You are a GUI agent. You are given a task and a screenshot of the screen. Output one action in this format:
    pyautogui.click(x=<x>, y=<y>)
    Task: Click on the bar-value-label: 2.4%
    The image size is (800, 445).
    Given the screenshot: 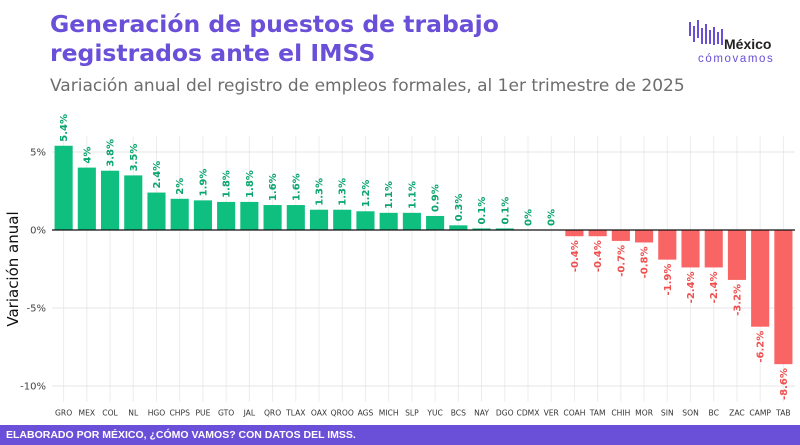 What is the action you would take?
    pyautogui.click(x=157, y=175)
    